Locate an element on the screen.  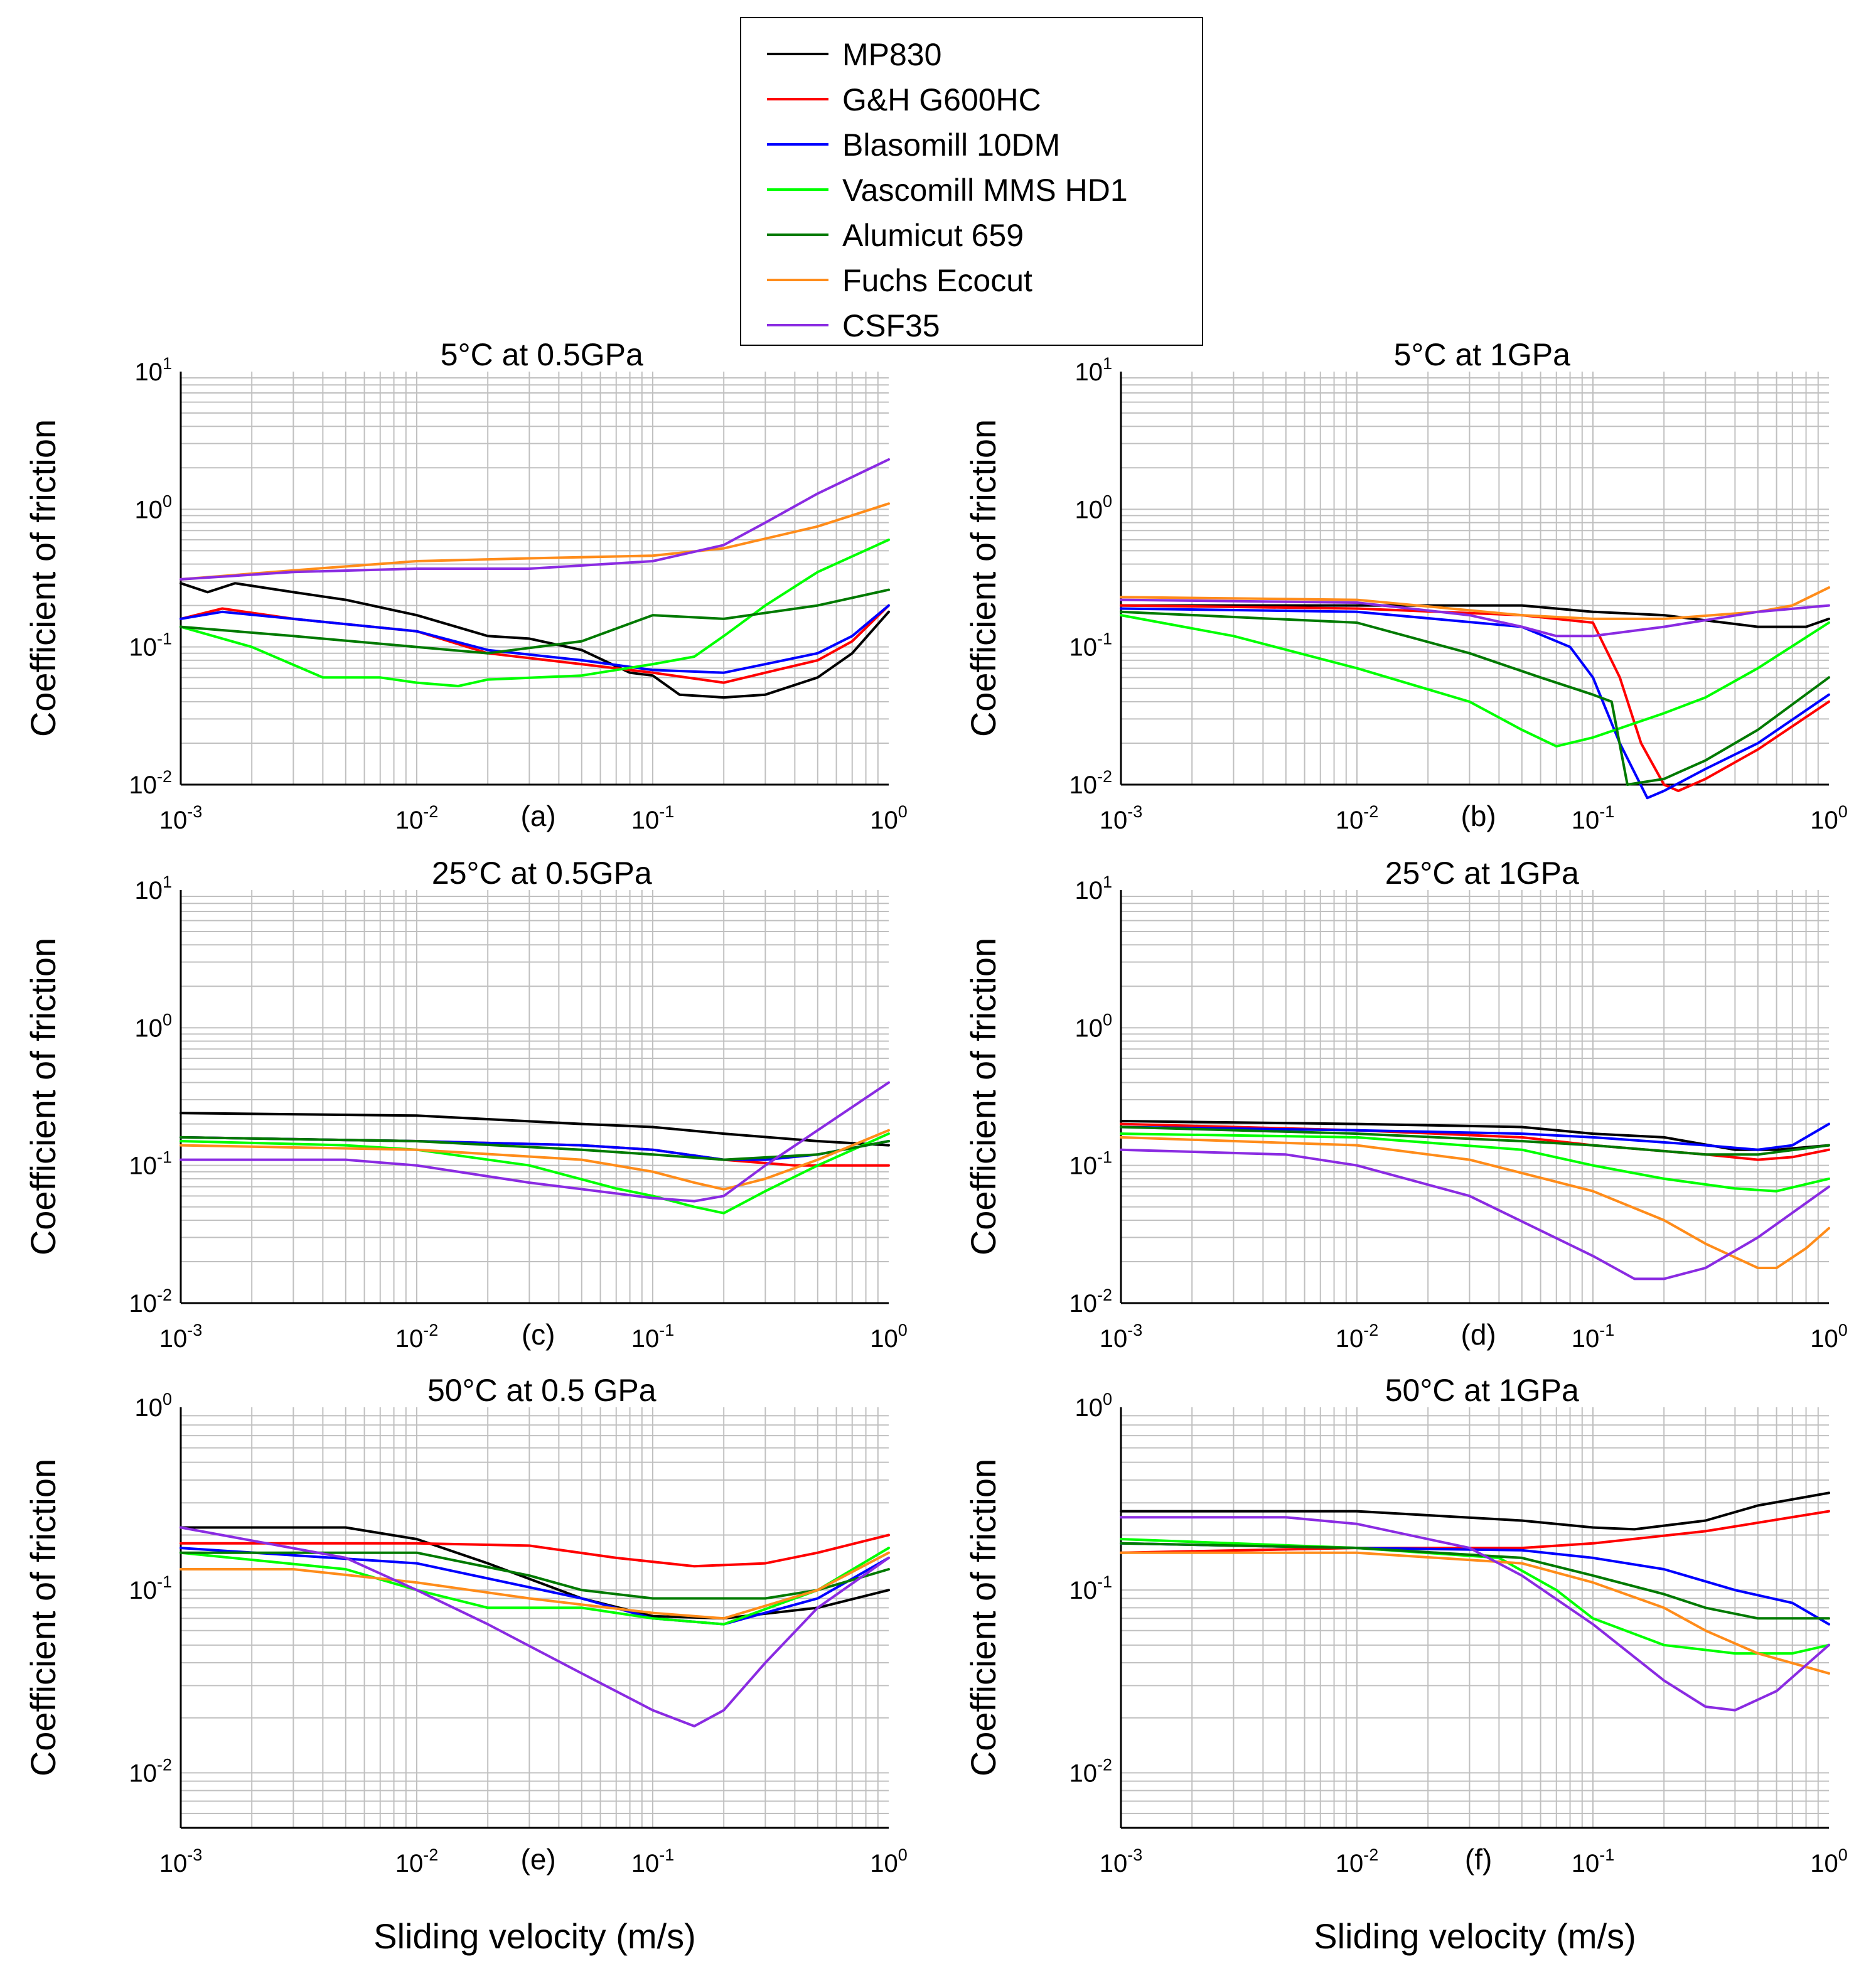
panel-title: 25°C at 1GPa is located at coordinates (1482, 874).